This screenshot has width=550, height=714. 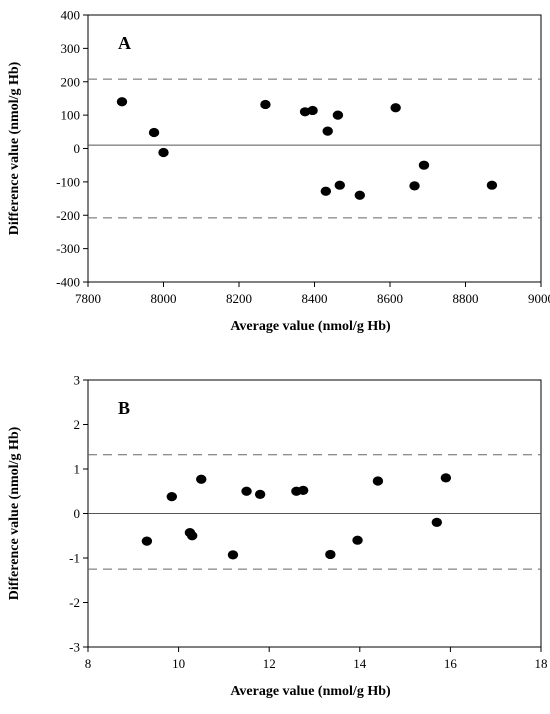 I want to click on y-tick-label: 300, so click(x=71, y=48).